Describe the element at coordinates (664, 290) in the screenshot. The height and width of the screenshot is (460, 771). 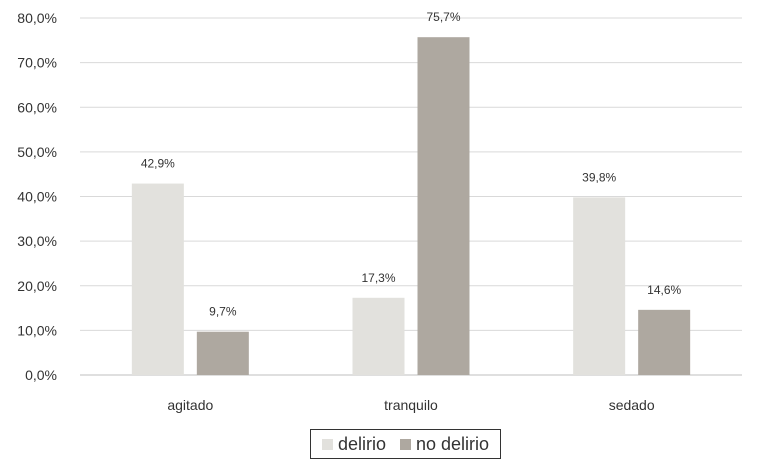
I see `data-label: 14,6%` at that location.